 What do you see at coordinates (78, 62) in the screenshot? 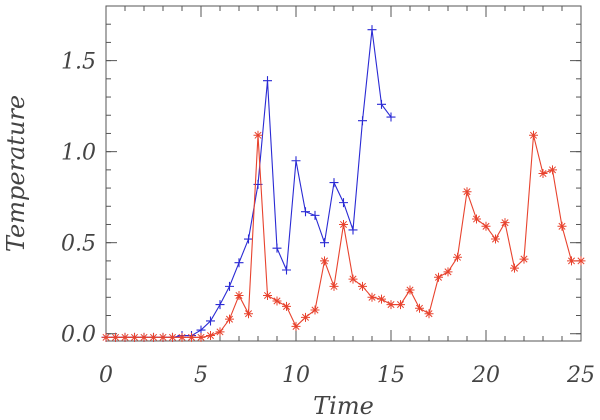
I see `y-tick-label: 1.5` at bounding box center [78, 62].